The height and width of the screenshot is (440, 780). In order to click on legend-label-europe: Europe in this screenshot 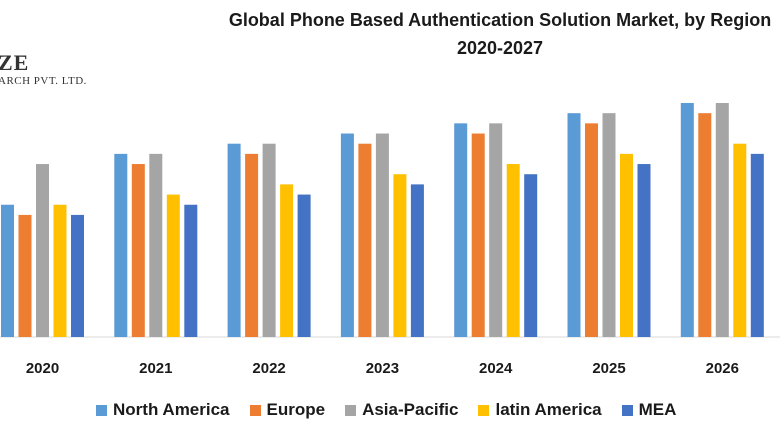, I will do `click(296, 409)`.